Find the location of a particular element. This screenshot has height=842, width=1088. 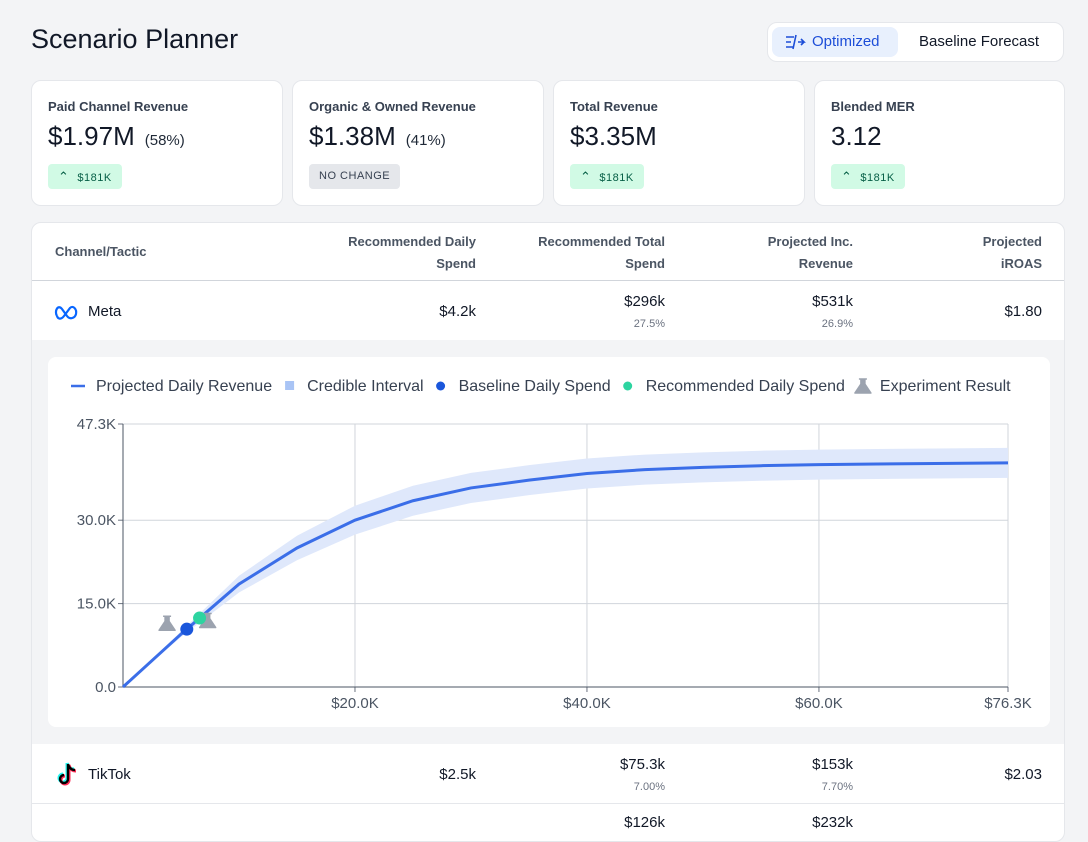

x-tick-label: $20.0K is located at coordinates (355, 703).